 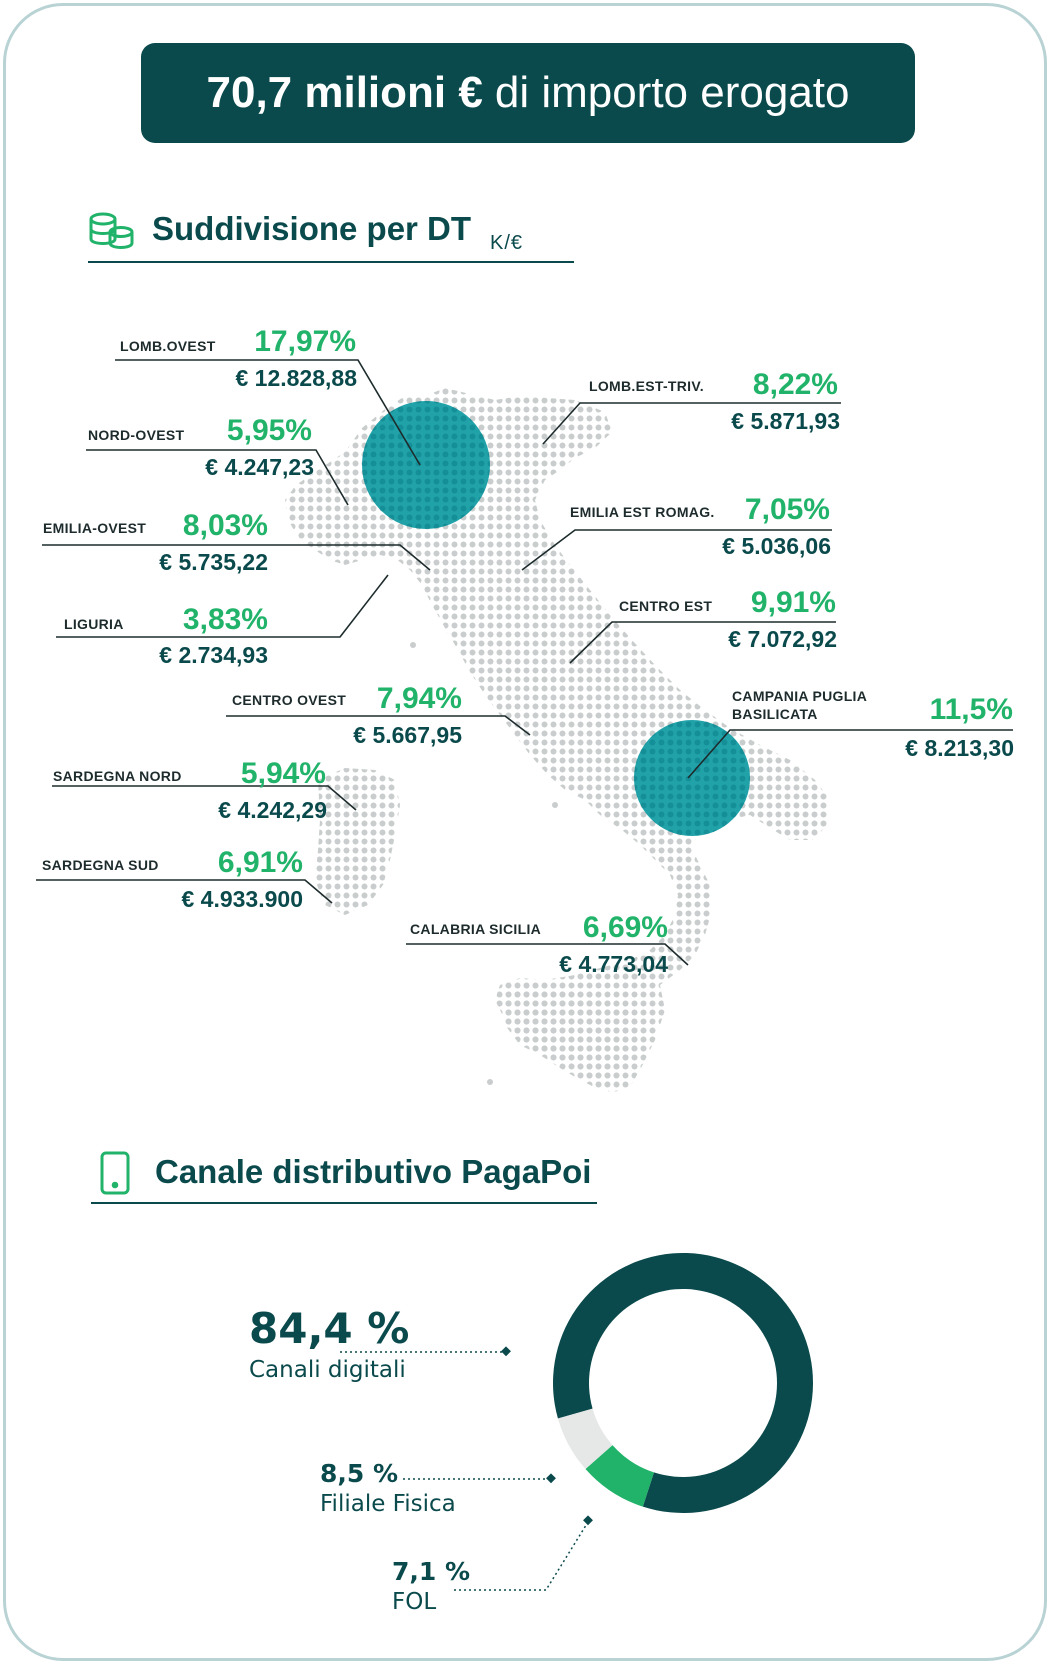 What do you see at coordinates (94, 528) in the screenshot?
I see `region-name: EMILIA-OVEST` at bounding box center [94, 528].